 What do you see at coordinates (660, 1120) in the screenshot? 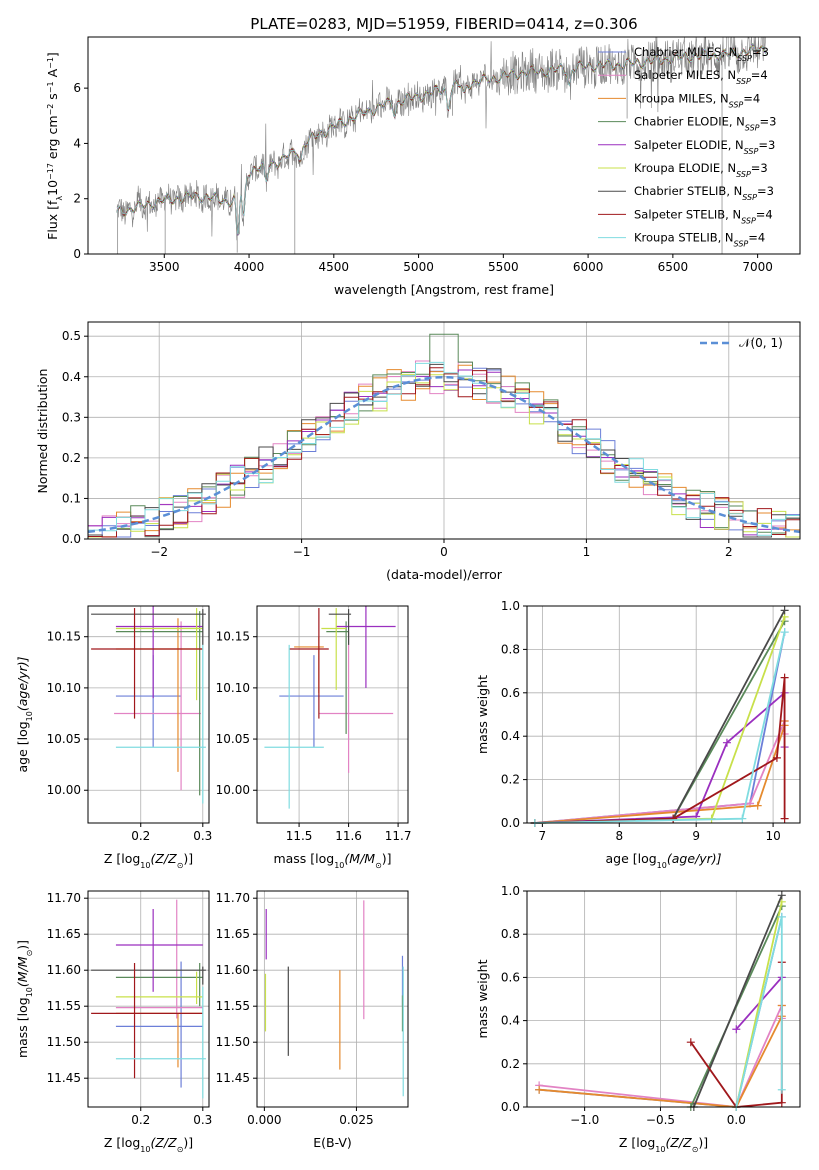
I see `x-tick-label: −0.5` at bounding box center [660, 1120].